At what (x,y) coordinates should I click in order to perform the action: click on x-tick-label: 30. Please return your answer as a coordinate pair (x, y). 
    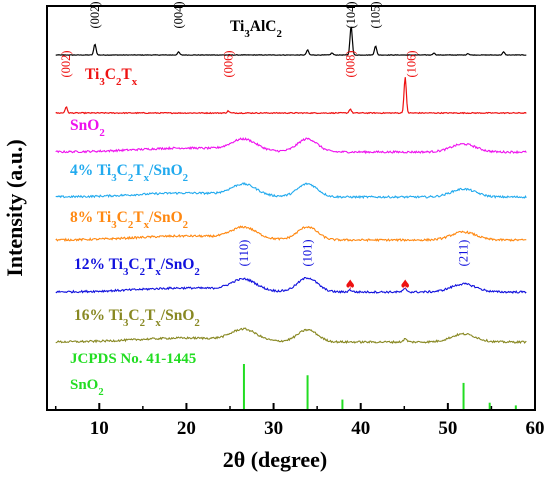
    Looking at the image, I should click on (273, 428).